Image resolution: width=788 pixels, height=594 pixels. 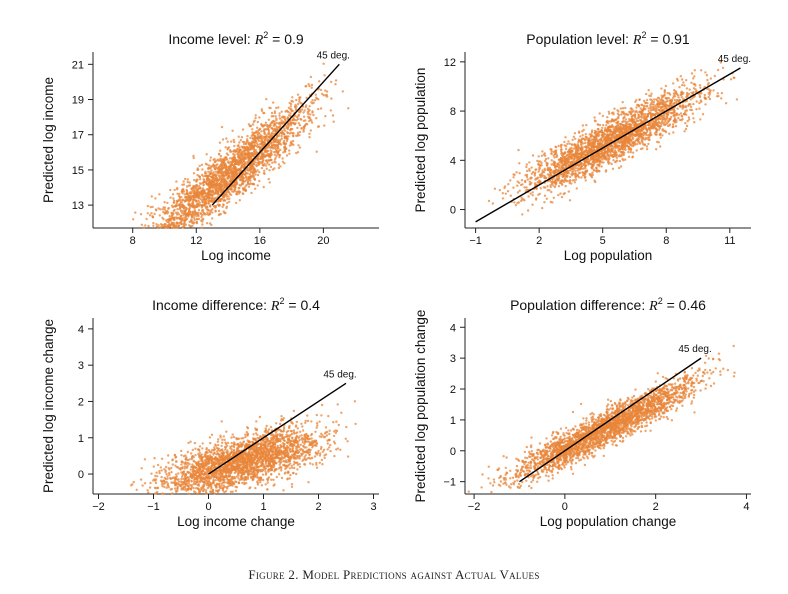 What do you see at coordinates (475, 241) in the screenshot?
I see `x-tick-label: −1` at bounding box center [475, 241].